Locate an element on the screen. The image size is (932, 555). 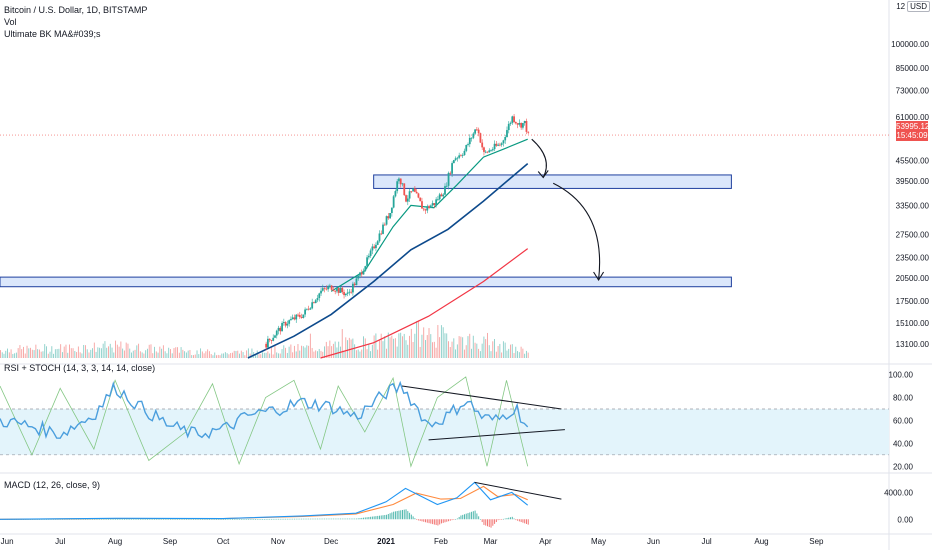
ma-legend: Ultimate BK MA&#039;s is located at coordinates (52, 34).